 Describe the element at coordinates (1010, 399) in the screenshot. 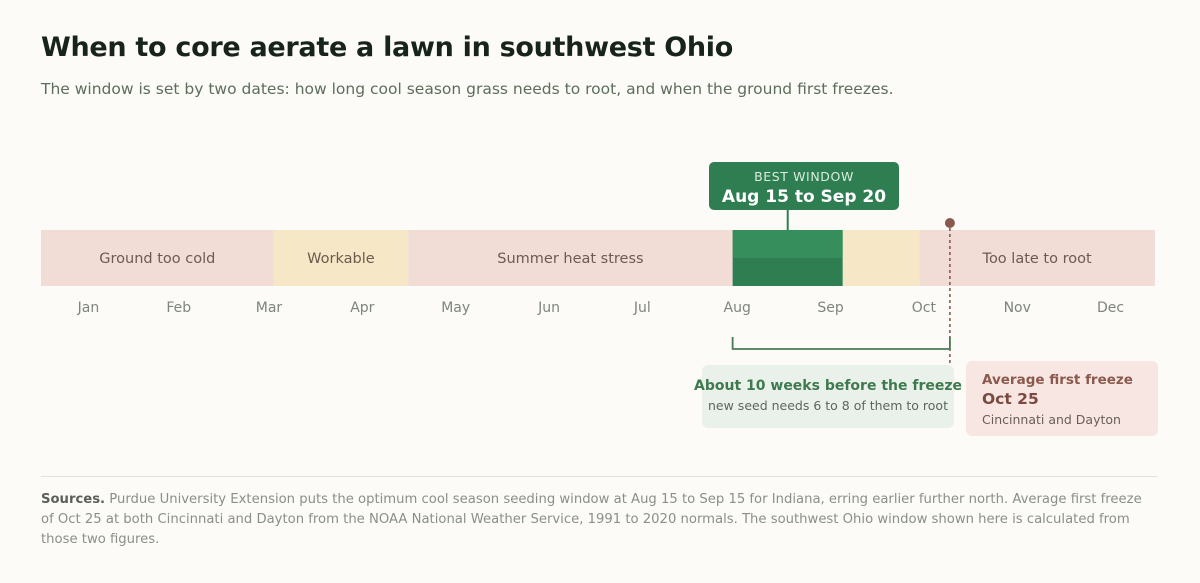

I see `freeze-callout-date: Oct 25` at that location.